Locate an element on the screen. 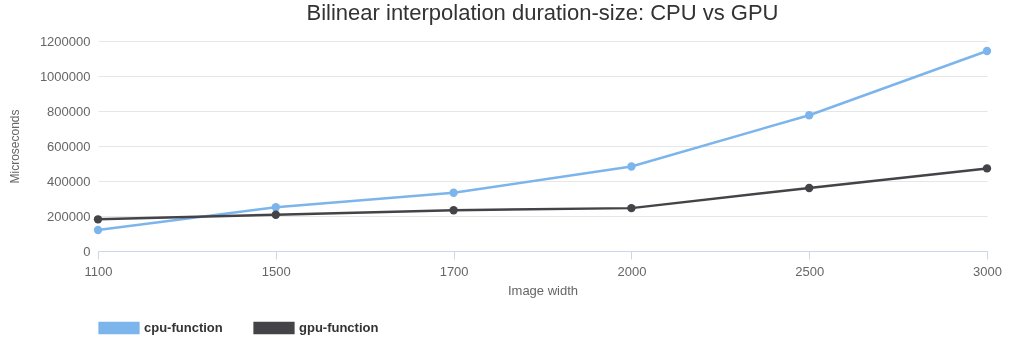 The width and height of the screenshot is (1024, 341). y-tick-label: 0 is located at coordinates (87, 251).